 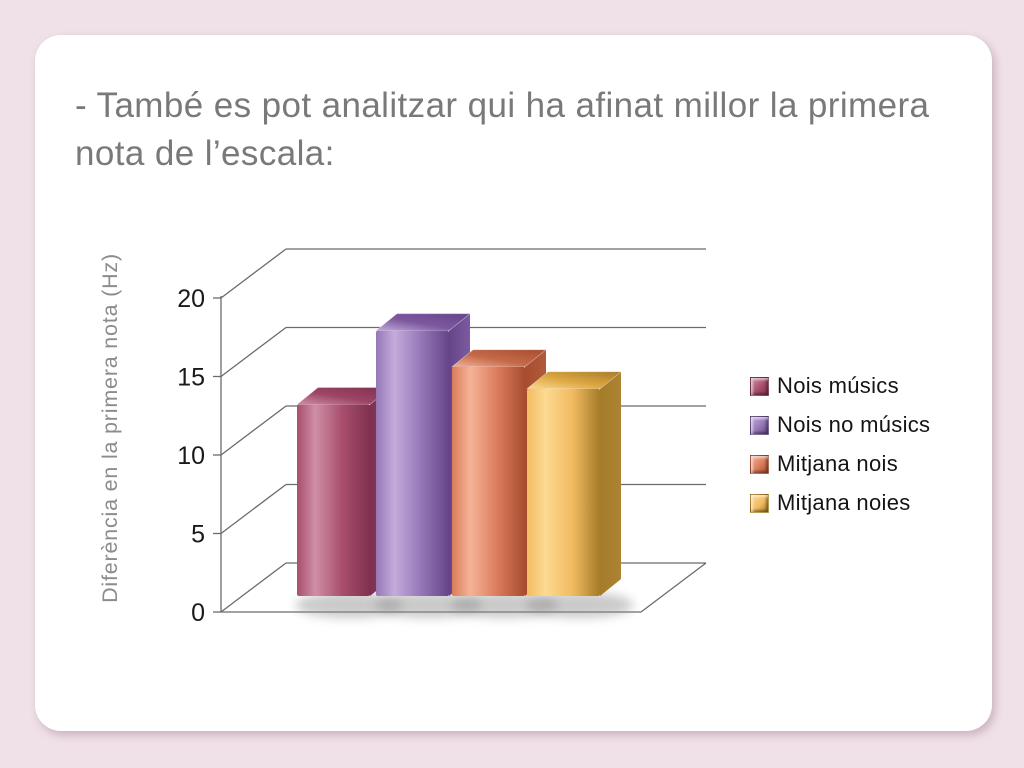 What do you see at coordinates (854, 424) in the screenshot?
I see `legend-label: Nois no músics` at bounding box center [854, 424].